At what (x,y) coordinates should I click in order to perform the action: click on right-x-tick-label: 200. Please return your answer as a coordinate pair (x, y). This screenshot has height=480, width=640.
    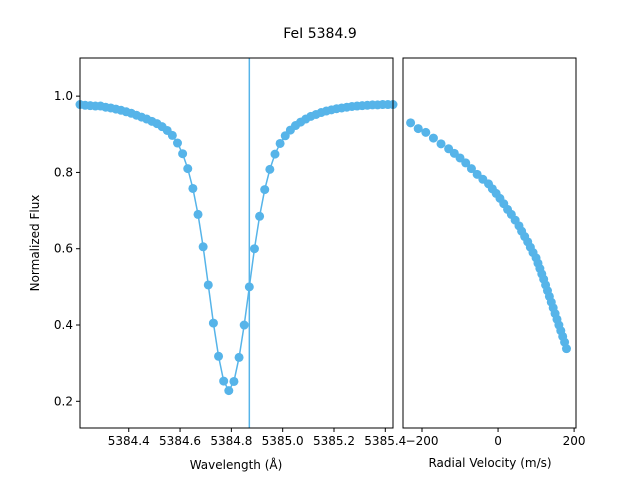
    Looking at the image, I should click on (574, 441).